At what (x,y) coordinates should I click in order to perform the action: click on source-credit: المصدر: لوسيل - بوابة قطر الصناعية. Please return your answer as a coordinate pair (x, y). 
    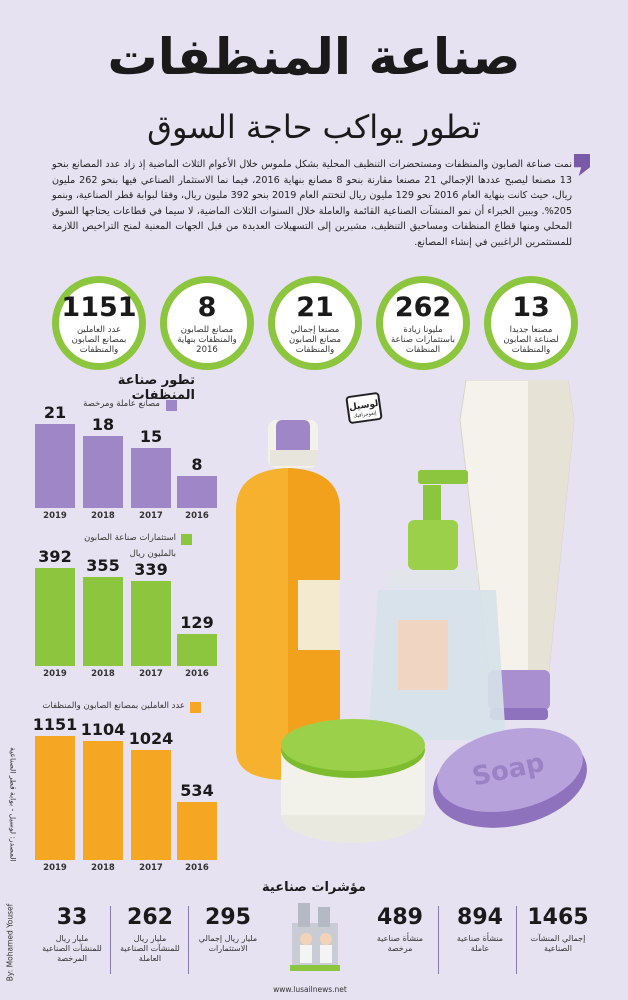
    Looking at the image, I should click on (13, 804).